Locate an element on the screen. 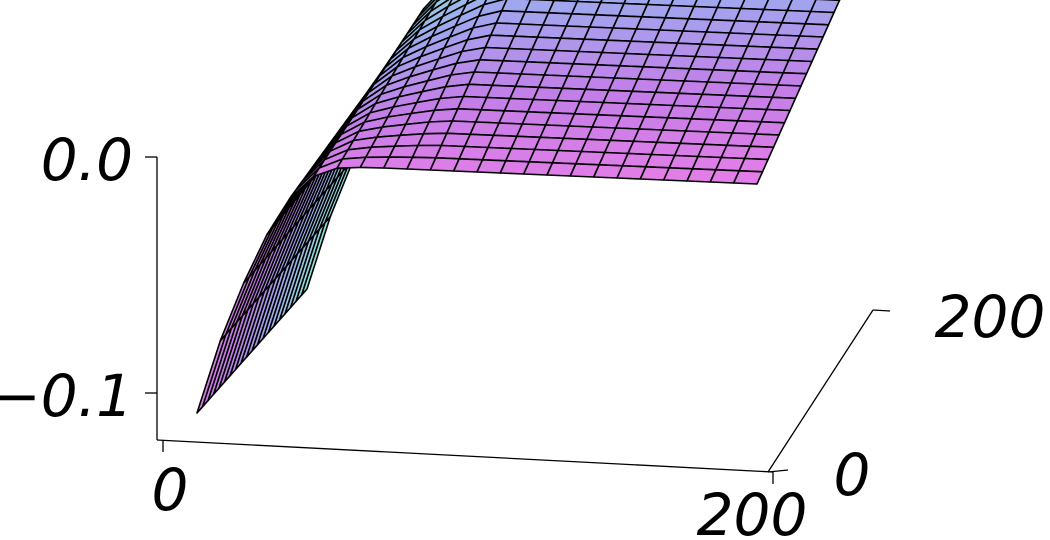 The width and height of the screenshot is (1050, 540). z-tick-label-minus-0-1: −0.1 is located at coordinates (66, 396).